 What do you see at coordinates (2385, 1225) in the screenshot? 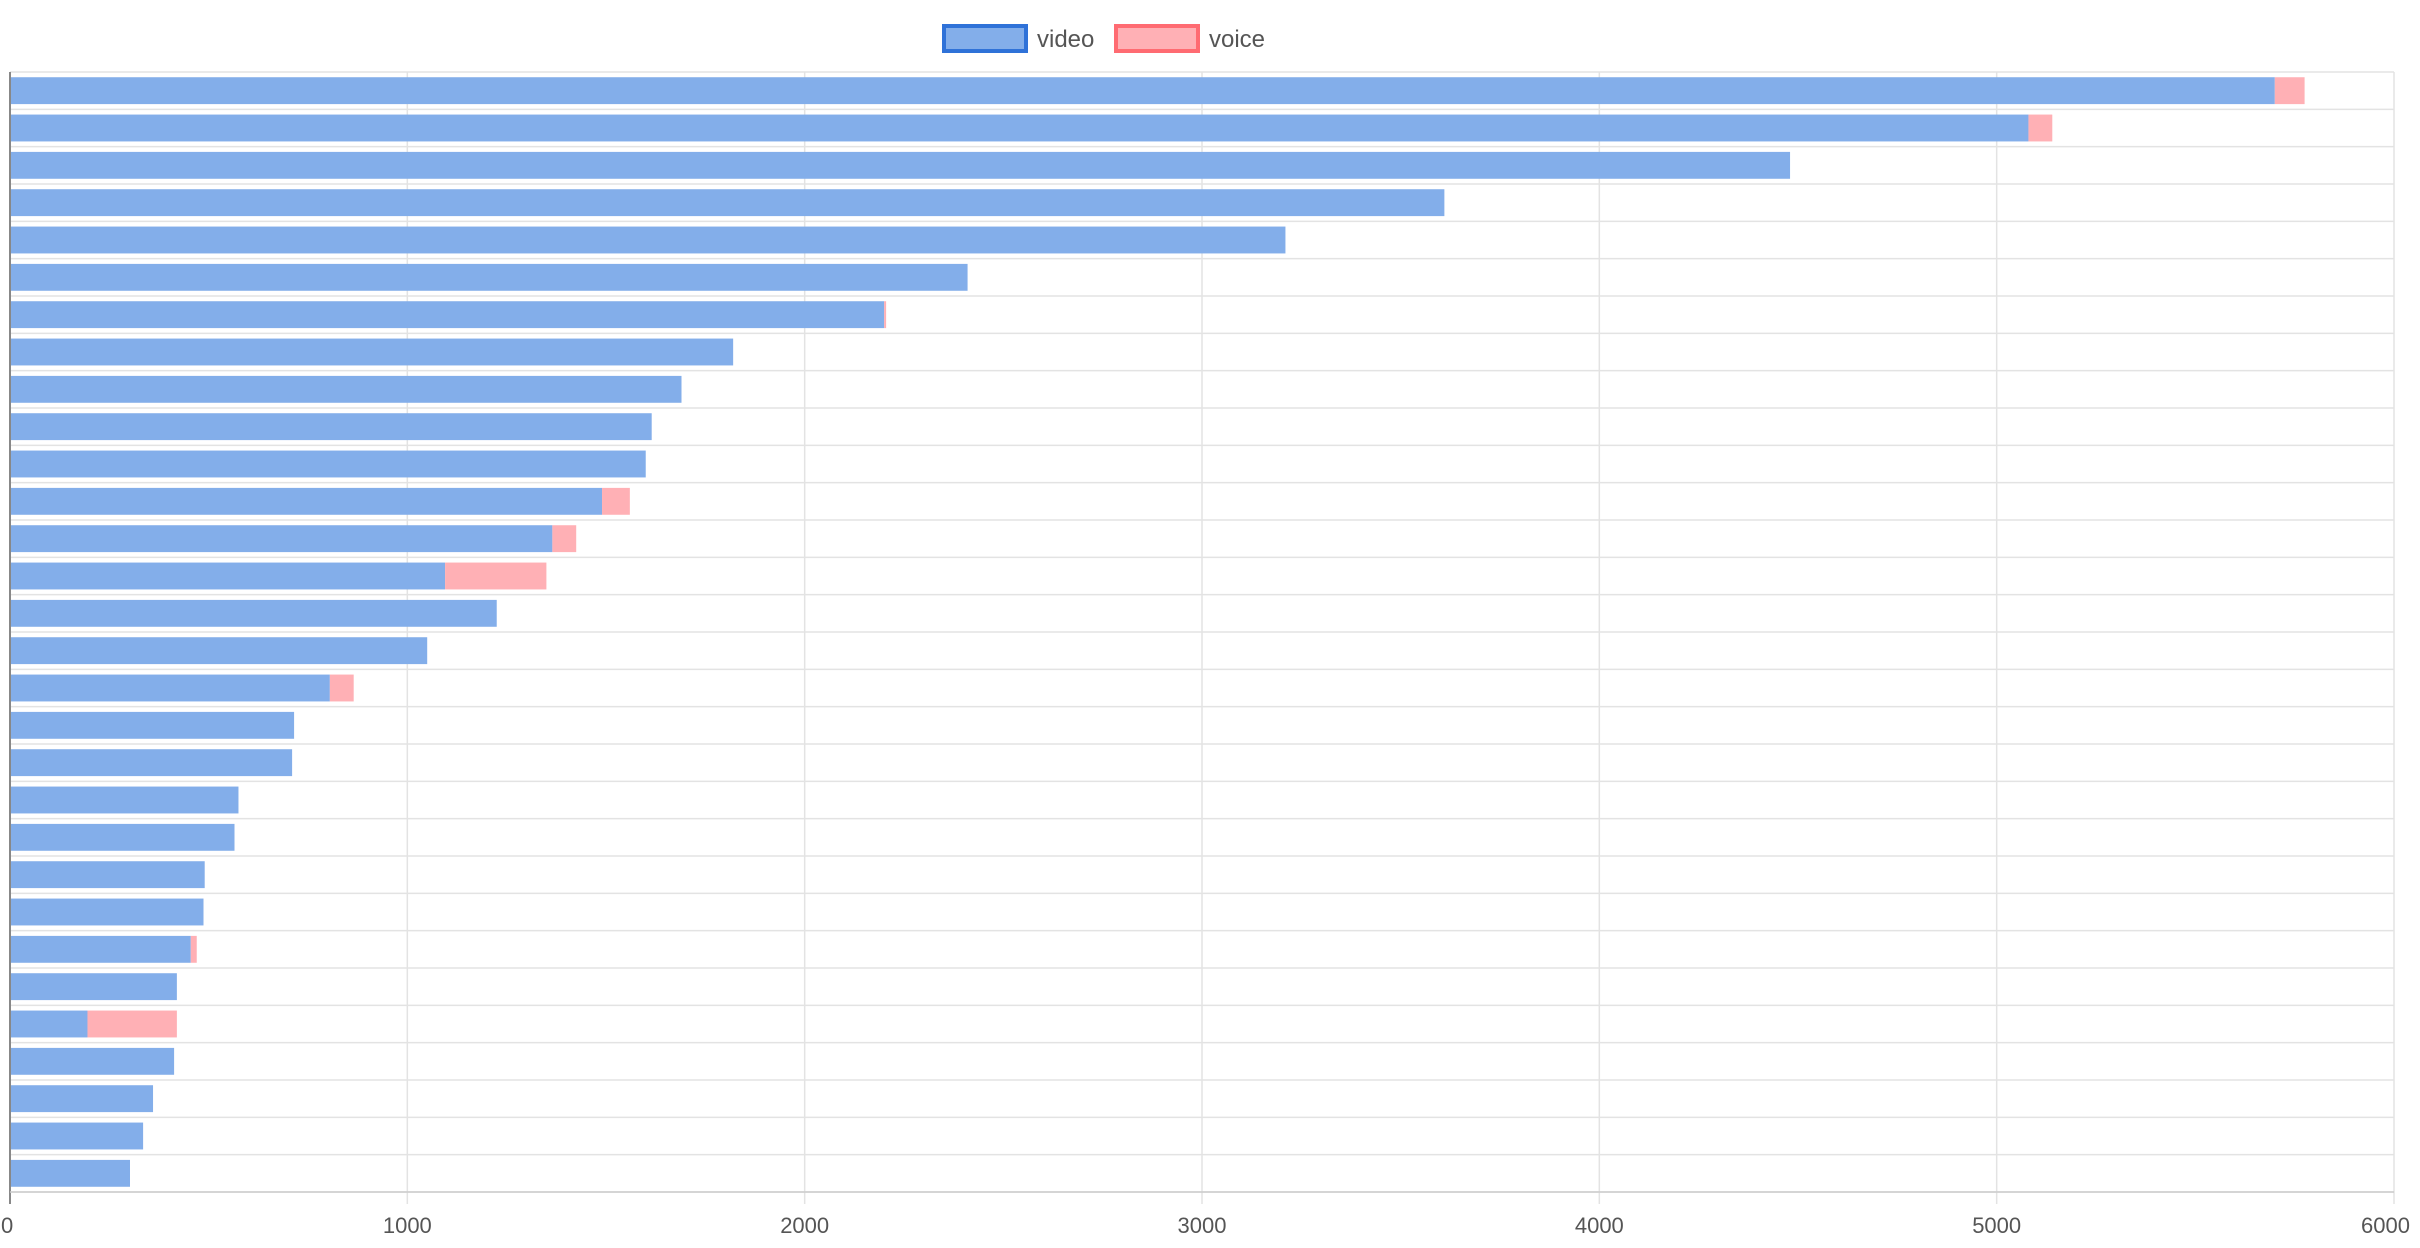
I see `x-tick-label: 6000` at bounding box center [2385, 1225].